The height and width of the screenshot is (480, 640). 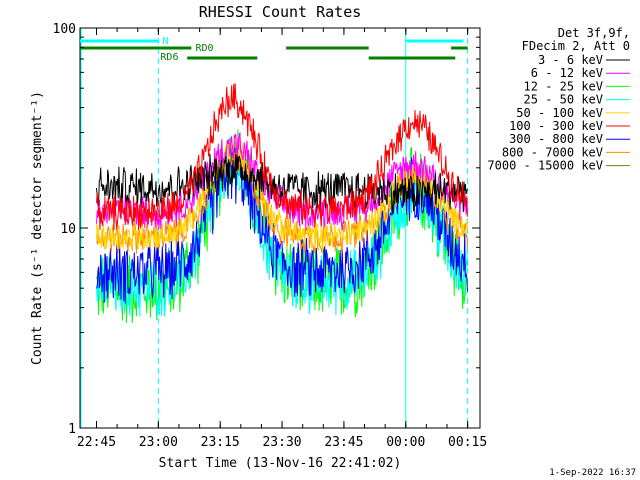 What do you see at coordinates (68, 229) in the screenshot?
I see `y-tick-label: 10` at bounding box center [68, 229].